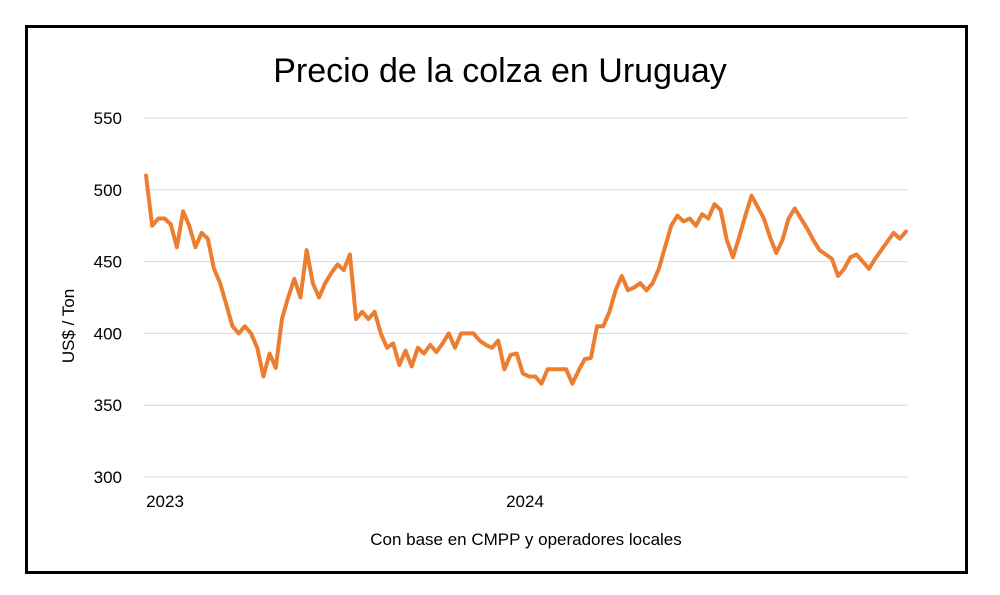 This screenshot has width=1000, height=595. I want to click on y-tick-label: 450, so click(108, 262).